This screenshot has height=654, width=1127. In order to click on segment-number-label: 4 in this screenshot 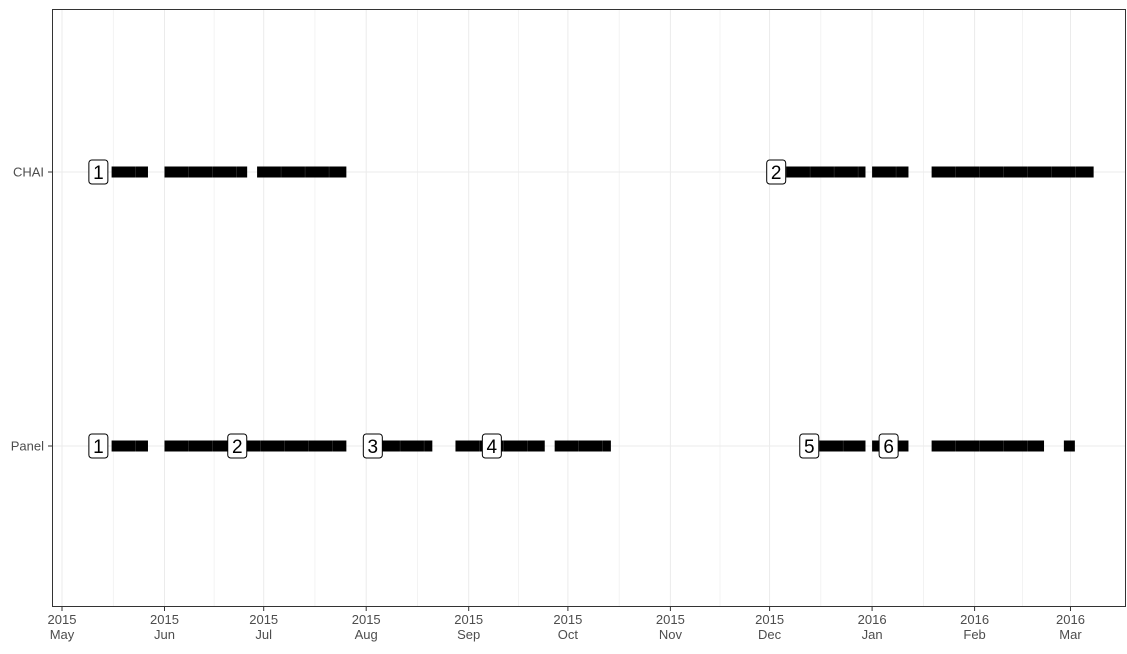, I will do `click(491, 446)`.